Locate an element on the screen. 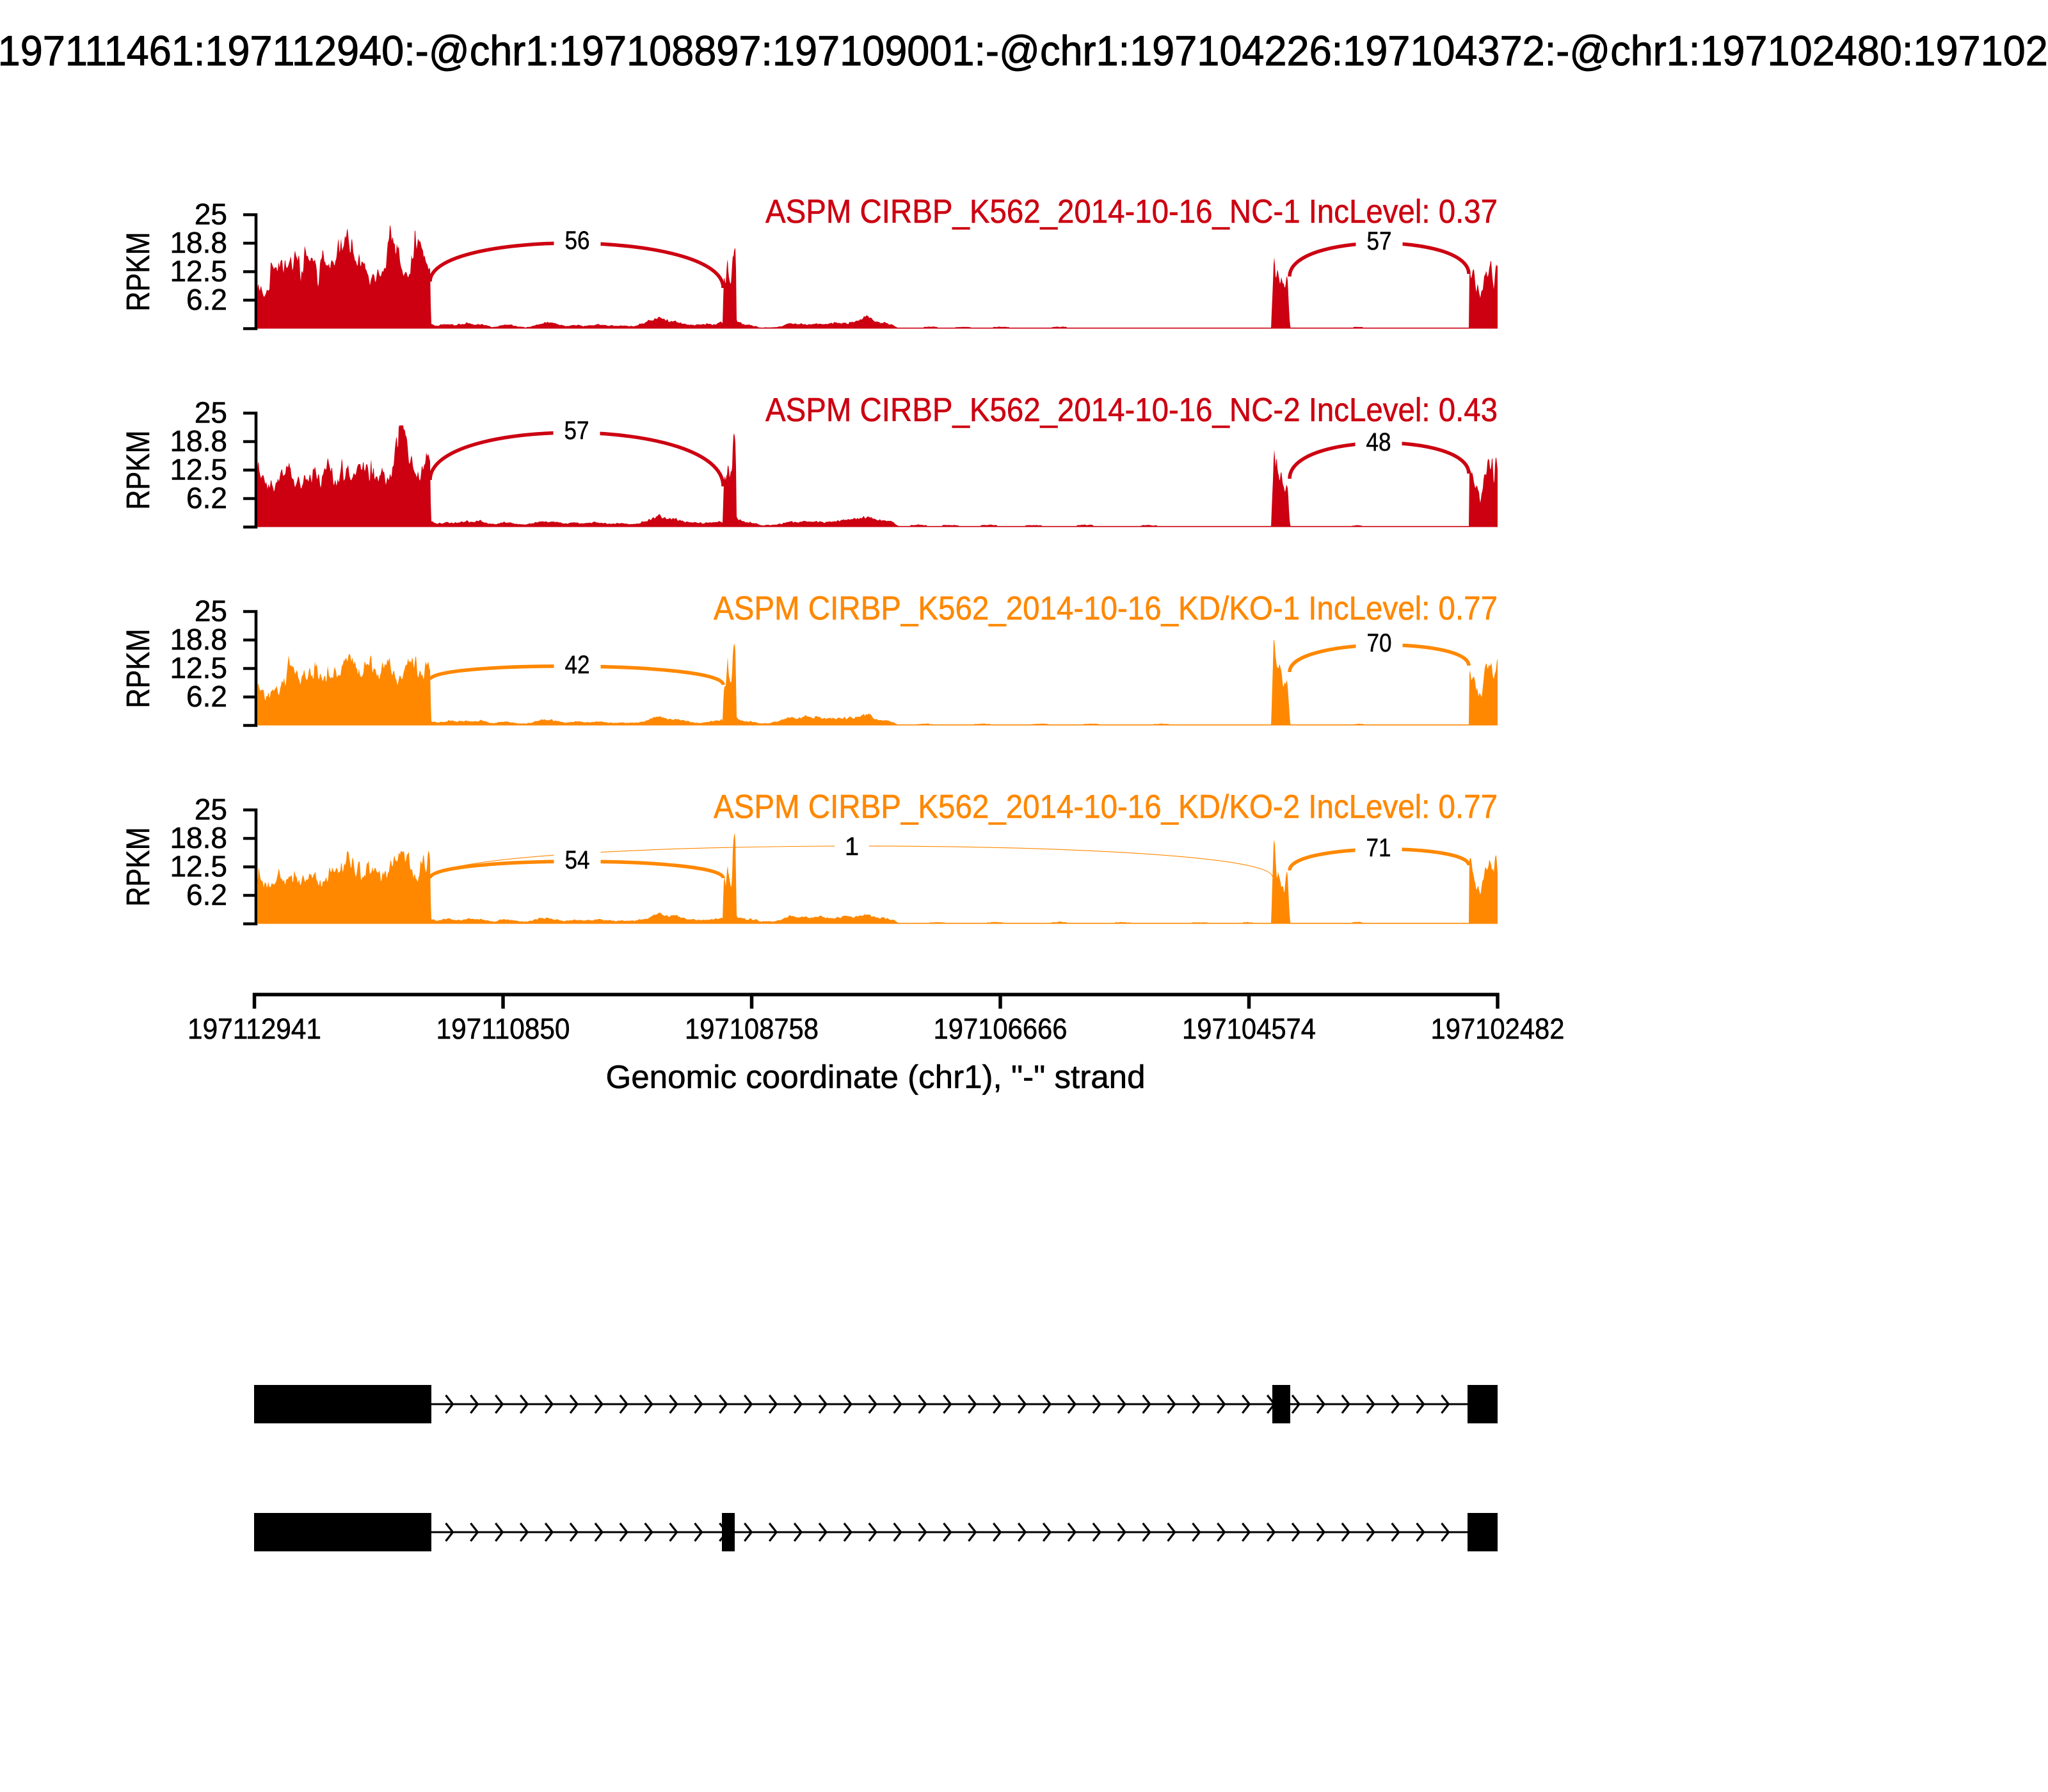 The image size is (2048, 1792). svg-text: 56 is located at coordinates (577, 241).